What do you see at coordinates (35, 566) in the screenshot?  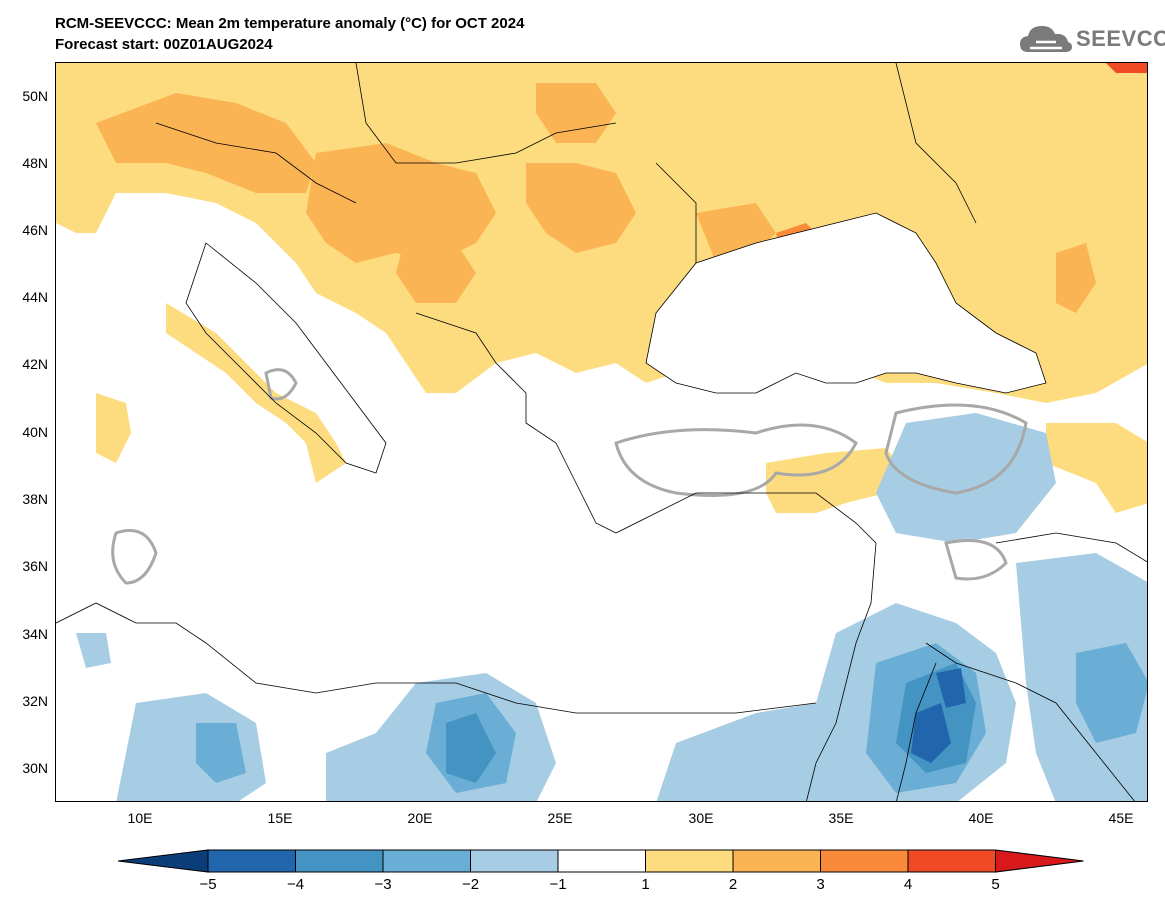 I see `lat-label: 36N` at bounding box center [35, 566].